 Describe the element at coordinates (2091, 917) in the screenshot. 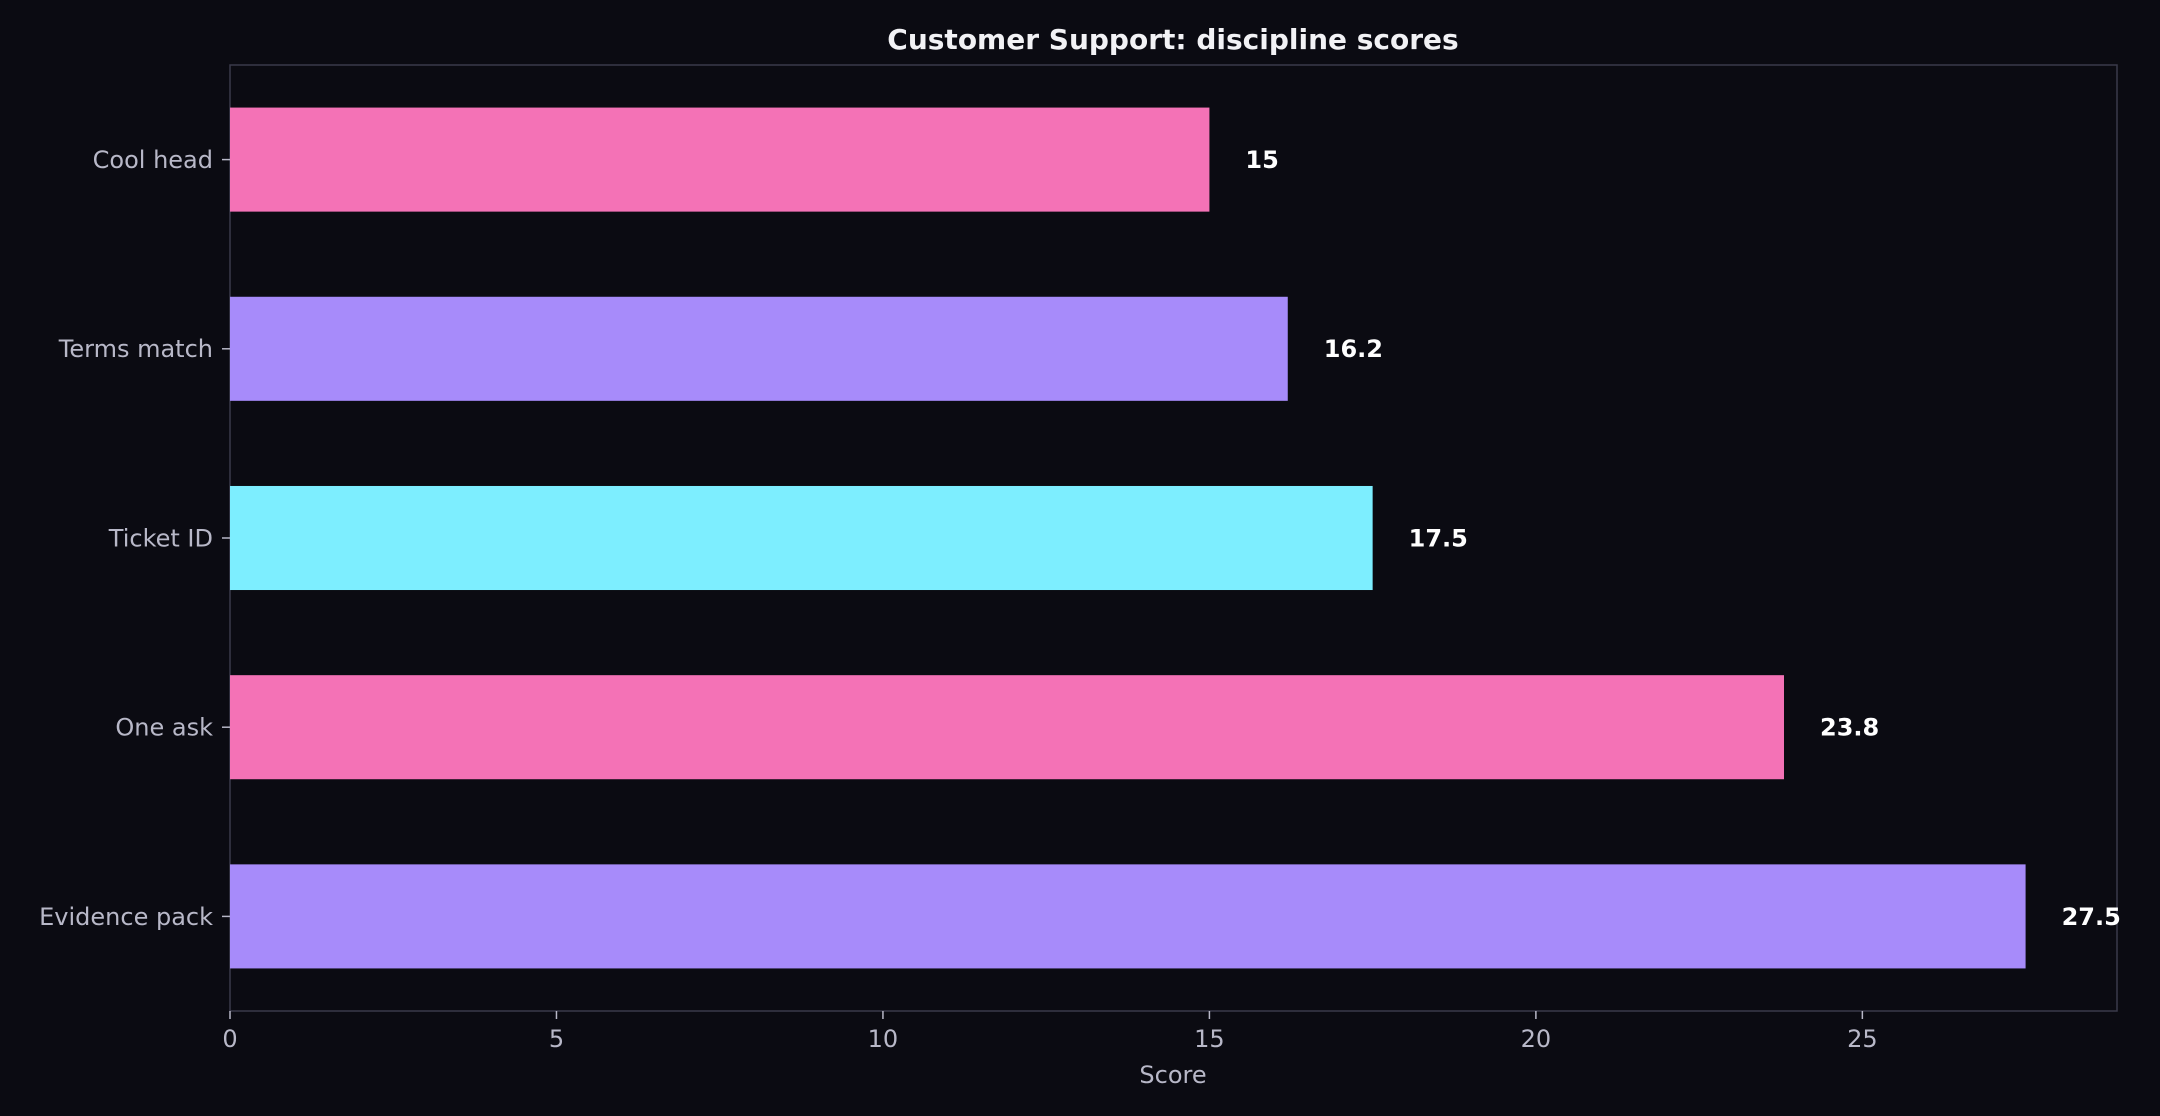

I see `value-label: 27.5` at that location.